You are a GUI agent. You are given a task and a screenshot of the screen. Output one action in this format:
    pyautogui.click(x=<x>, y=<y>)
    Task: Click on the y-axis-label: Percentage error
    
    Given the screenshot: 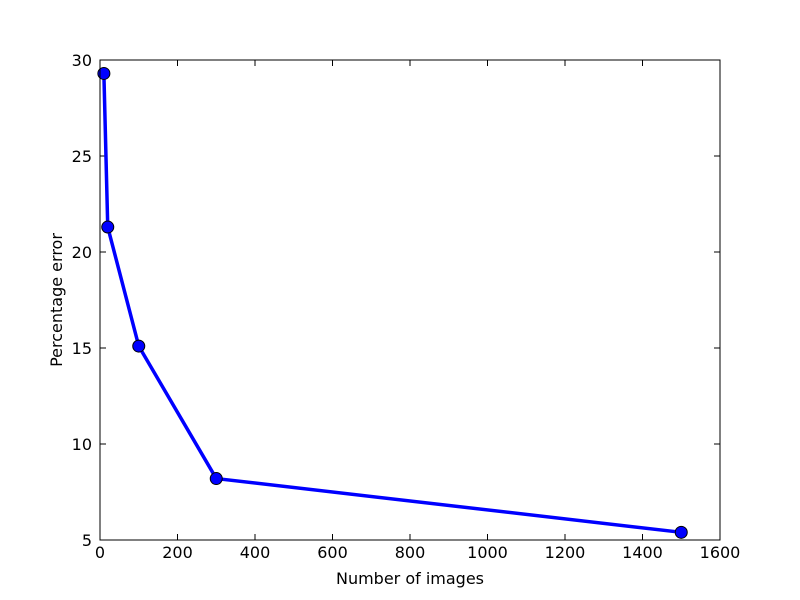 What is the action you would take?
    pyautogui.click(x=56, y=300)
    